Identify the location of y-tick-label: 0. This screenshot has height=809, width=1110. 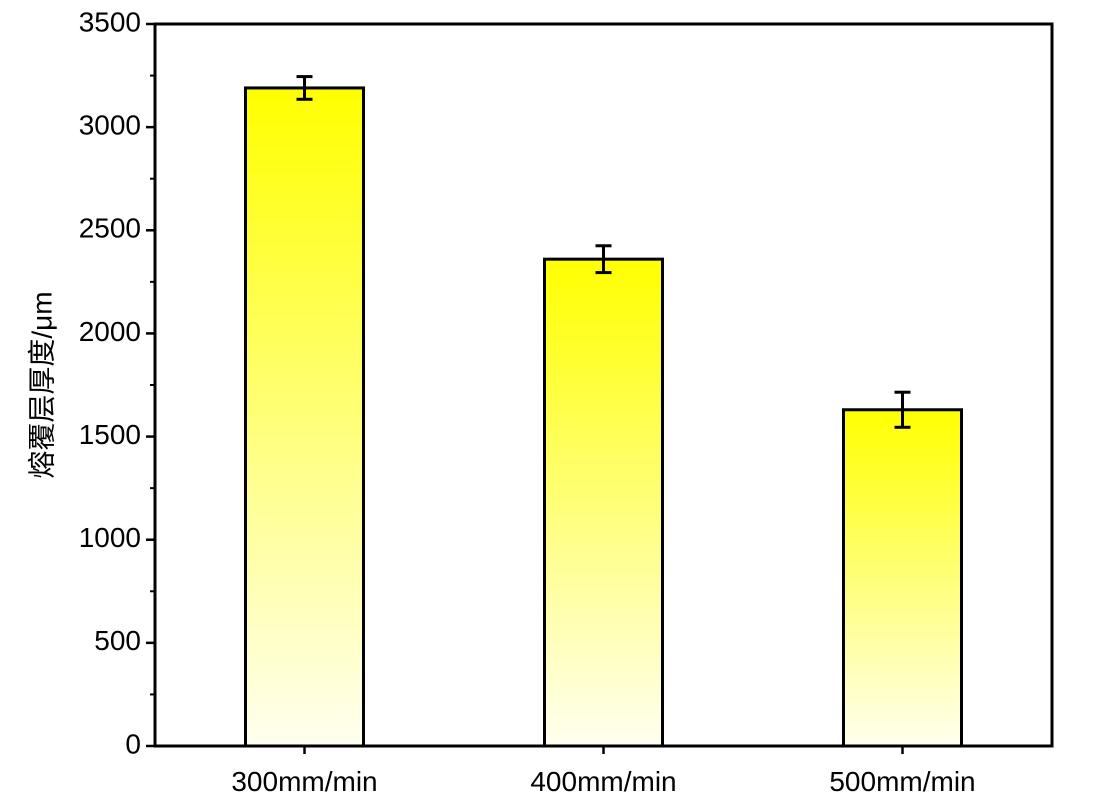
(133, 743).